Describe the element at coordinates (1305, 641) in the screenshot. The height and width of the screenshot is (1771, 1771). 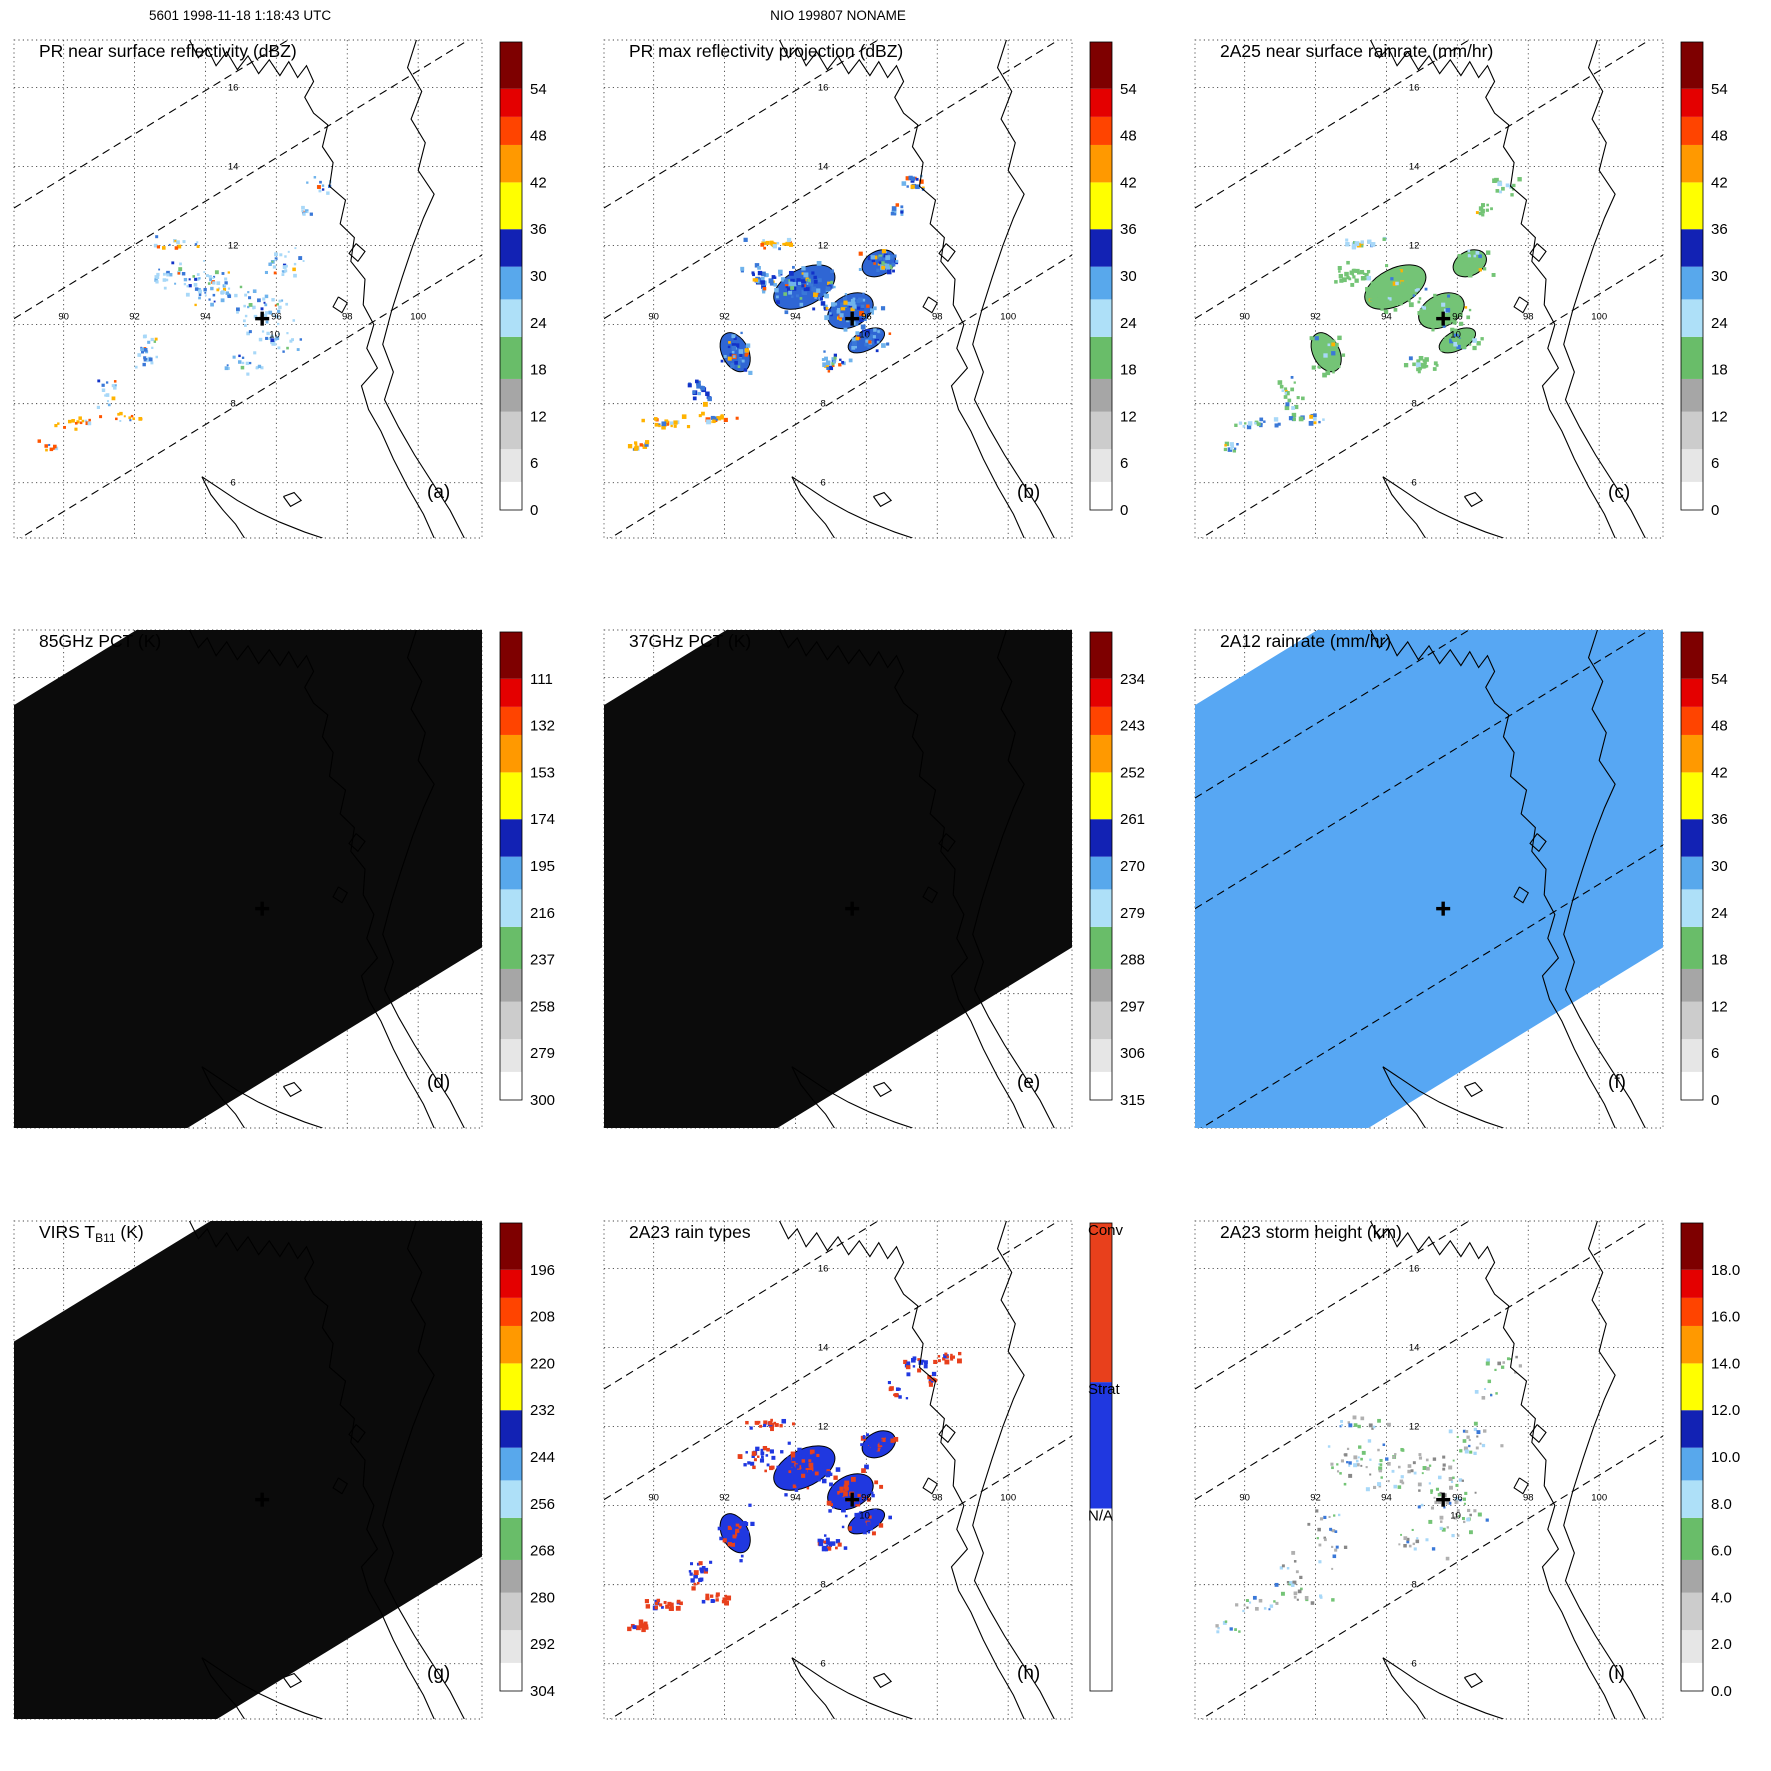
I see `panel-title: 2A12 rainrate (mm/hr)` at that location.